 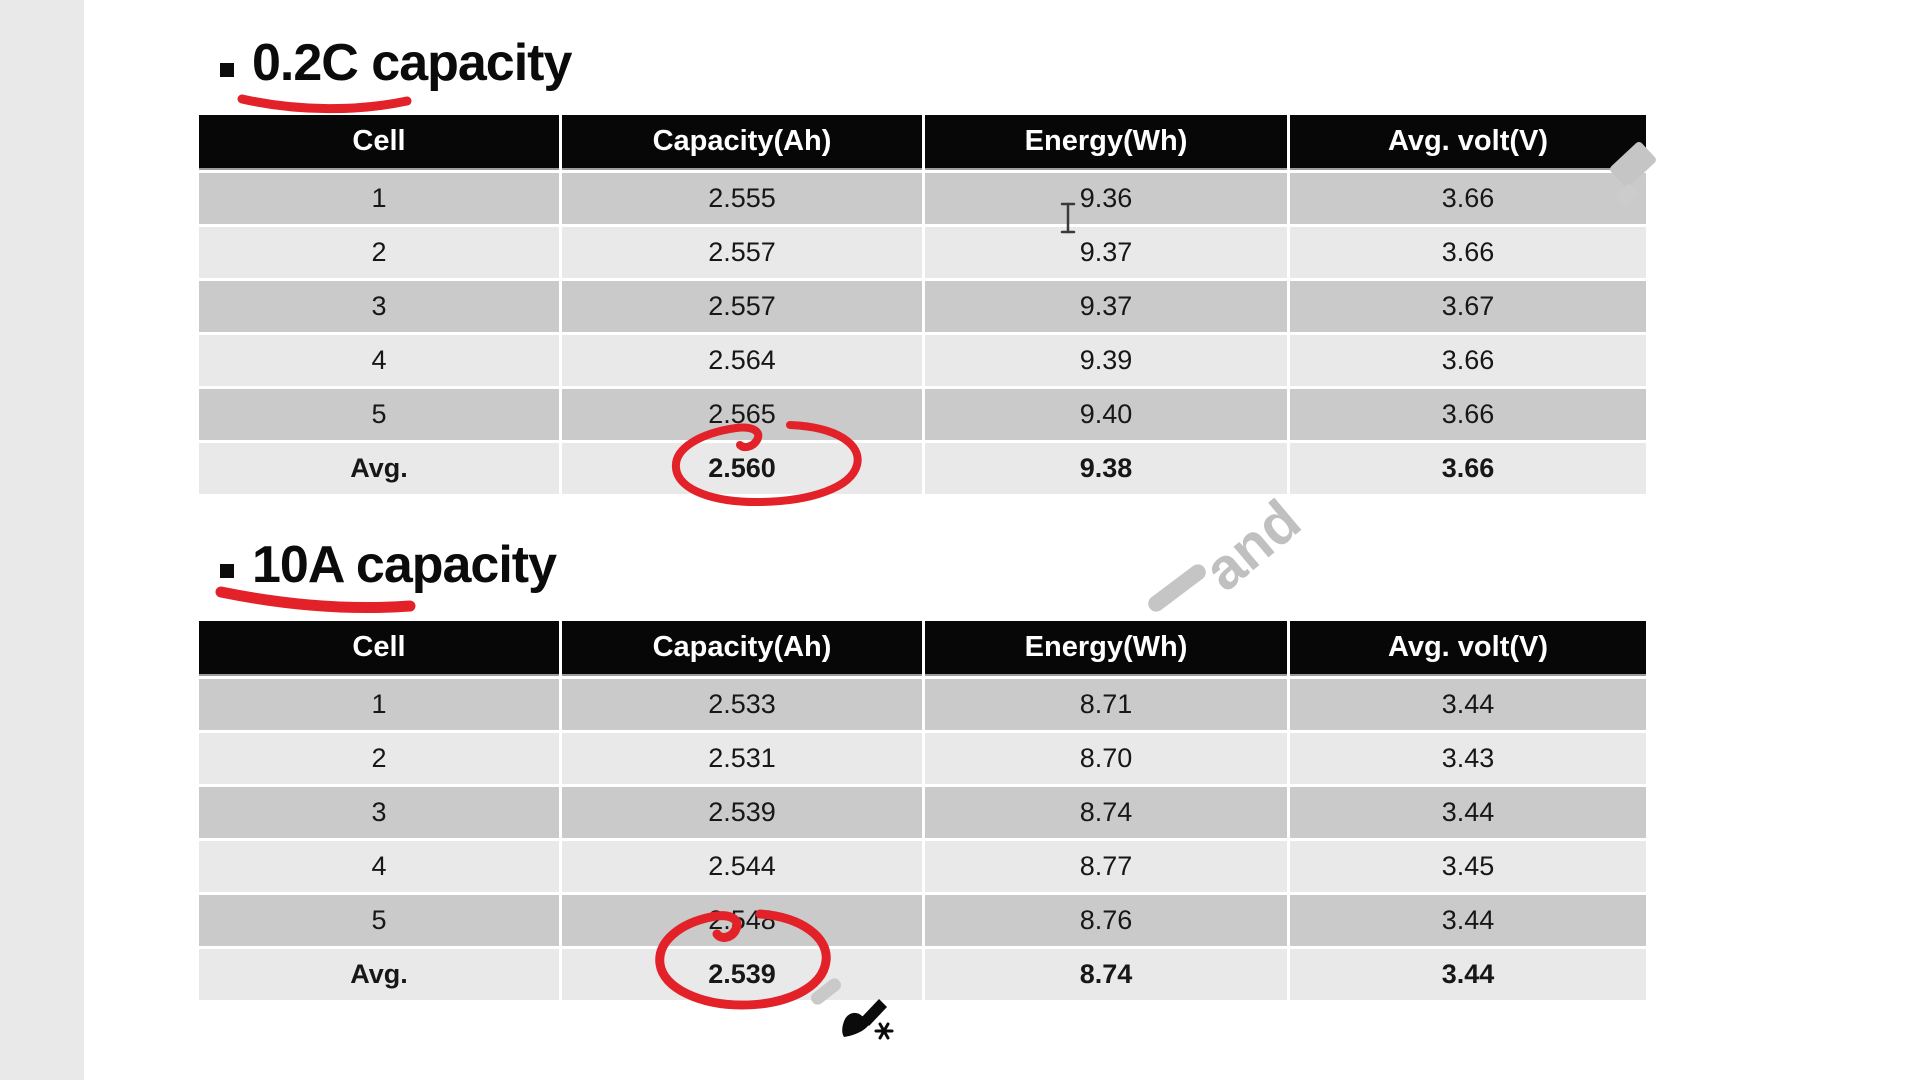 What do you see at coordinates (742, 866) in the screenshot?
I see `table-cell: 2.544` at bounding box center [742, 866].